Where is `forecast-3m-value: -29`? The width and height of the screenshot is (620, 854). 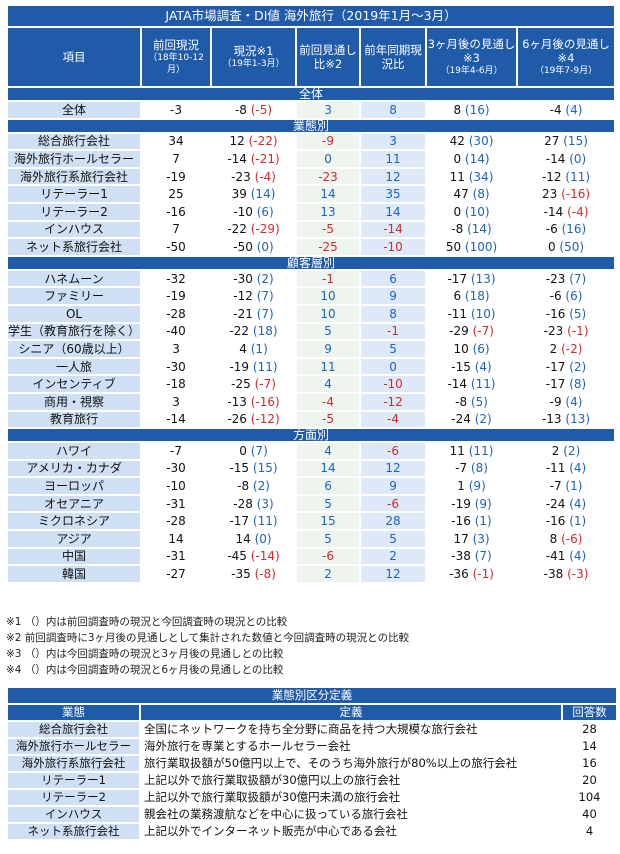 forecast-3m-value: -29 is located at coordinates (459, 331).